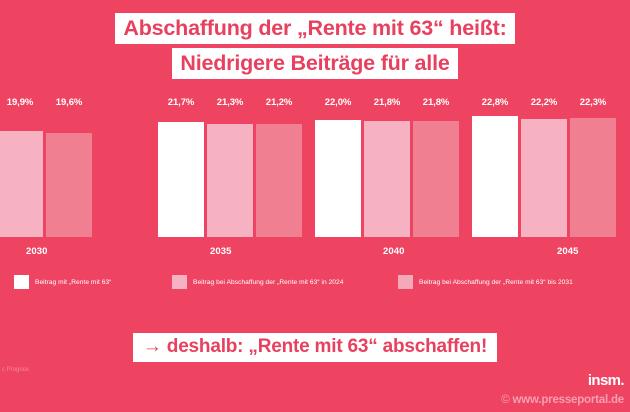 The height and width of the screenshot is (412, 630). I want to click on bars-row: 22,8% 22,2% 22,3%, so click(544, 167).